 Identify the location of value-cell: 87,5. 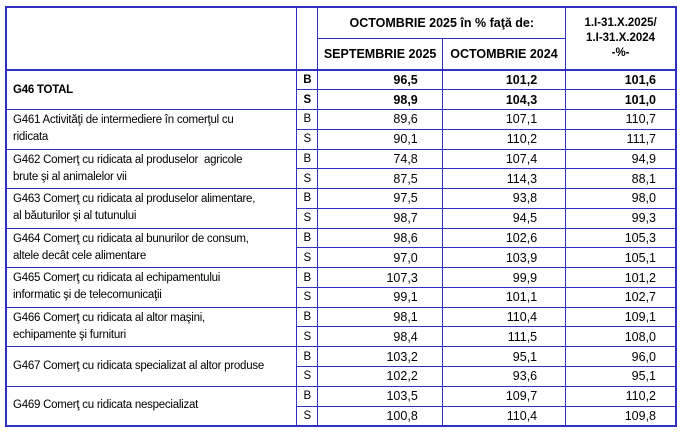
(380, 179).